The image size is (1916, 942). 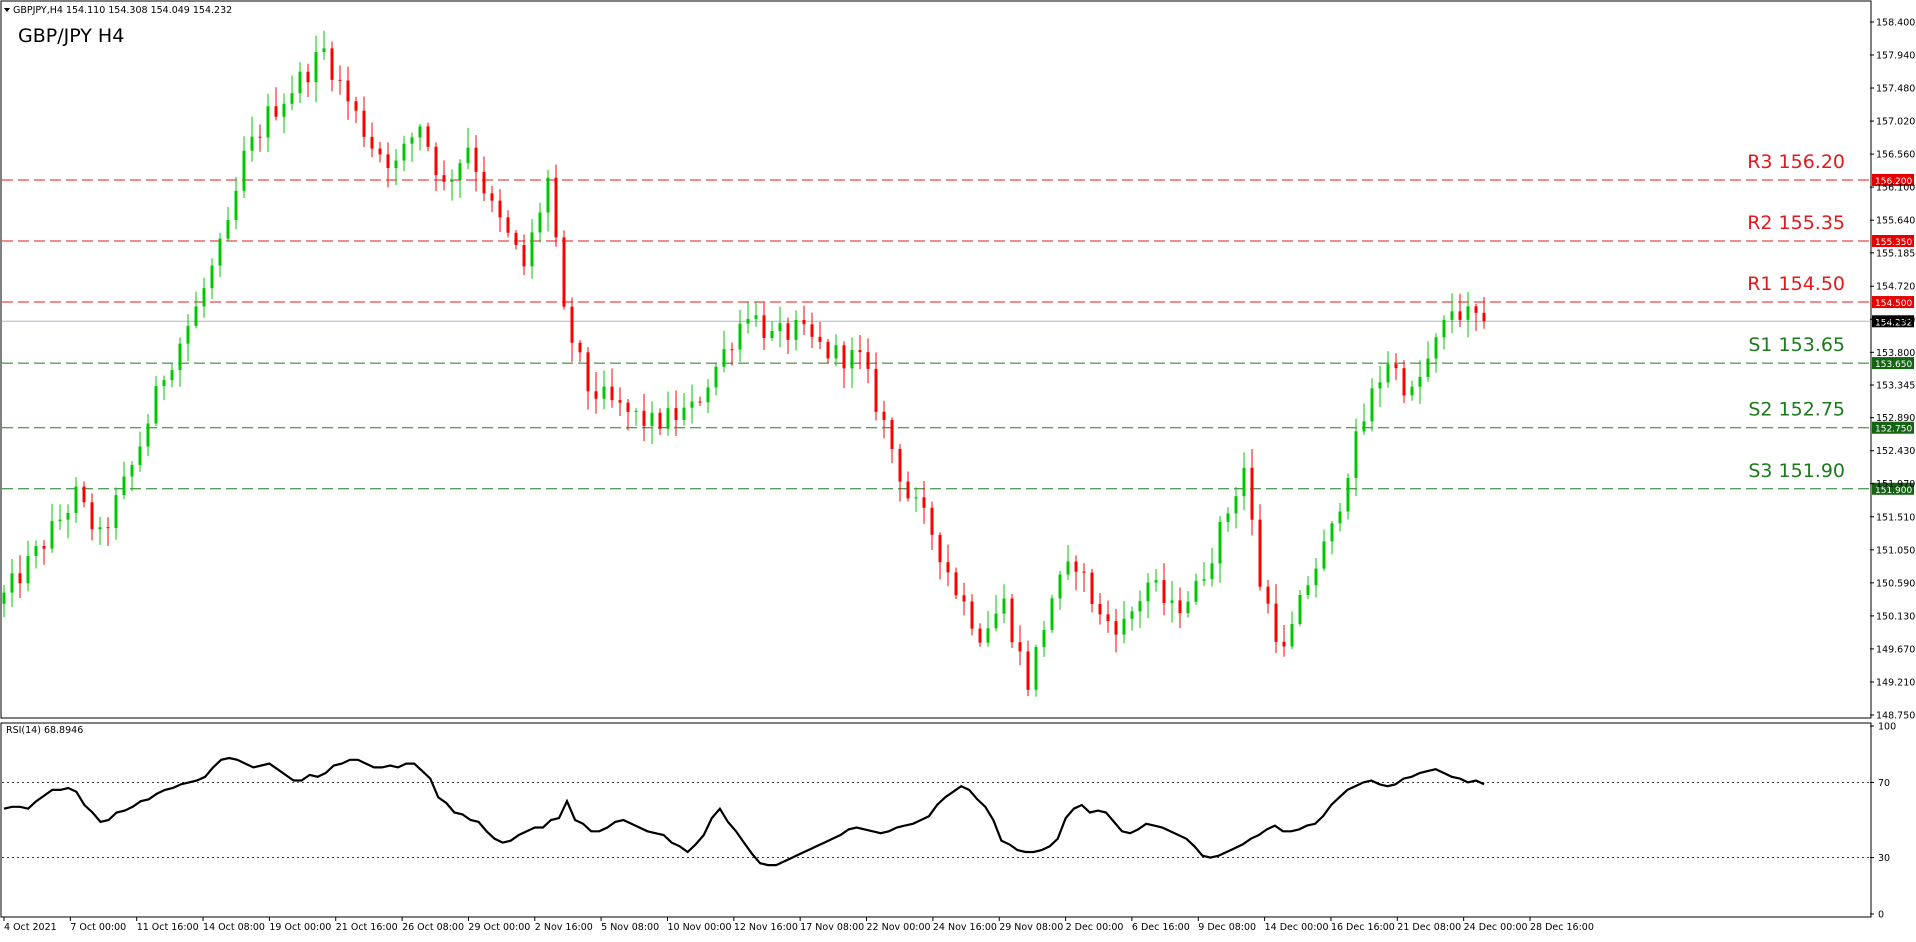 I want to click on level-tag-text-r1: 154.500, so click(x=1893, y=304).